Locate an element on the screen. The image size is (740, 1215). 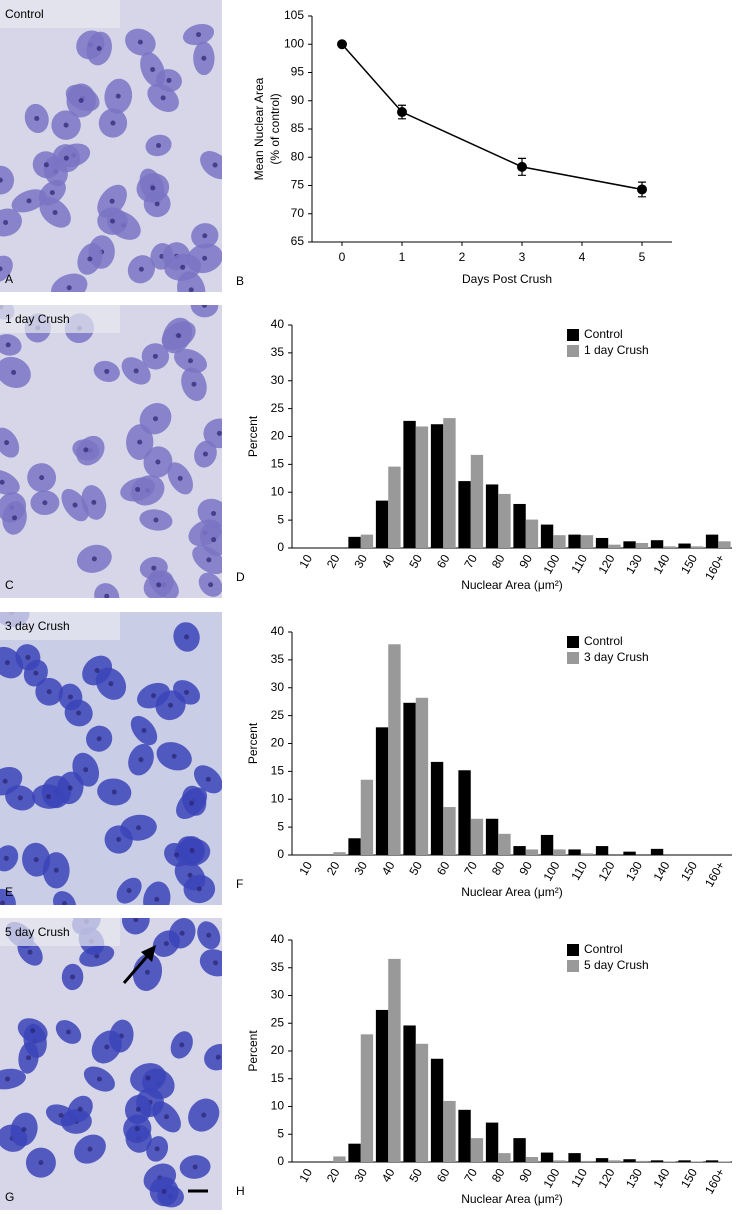
micrograph: 3 day Crush E is located at coordinates (111, 758).